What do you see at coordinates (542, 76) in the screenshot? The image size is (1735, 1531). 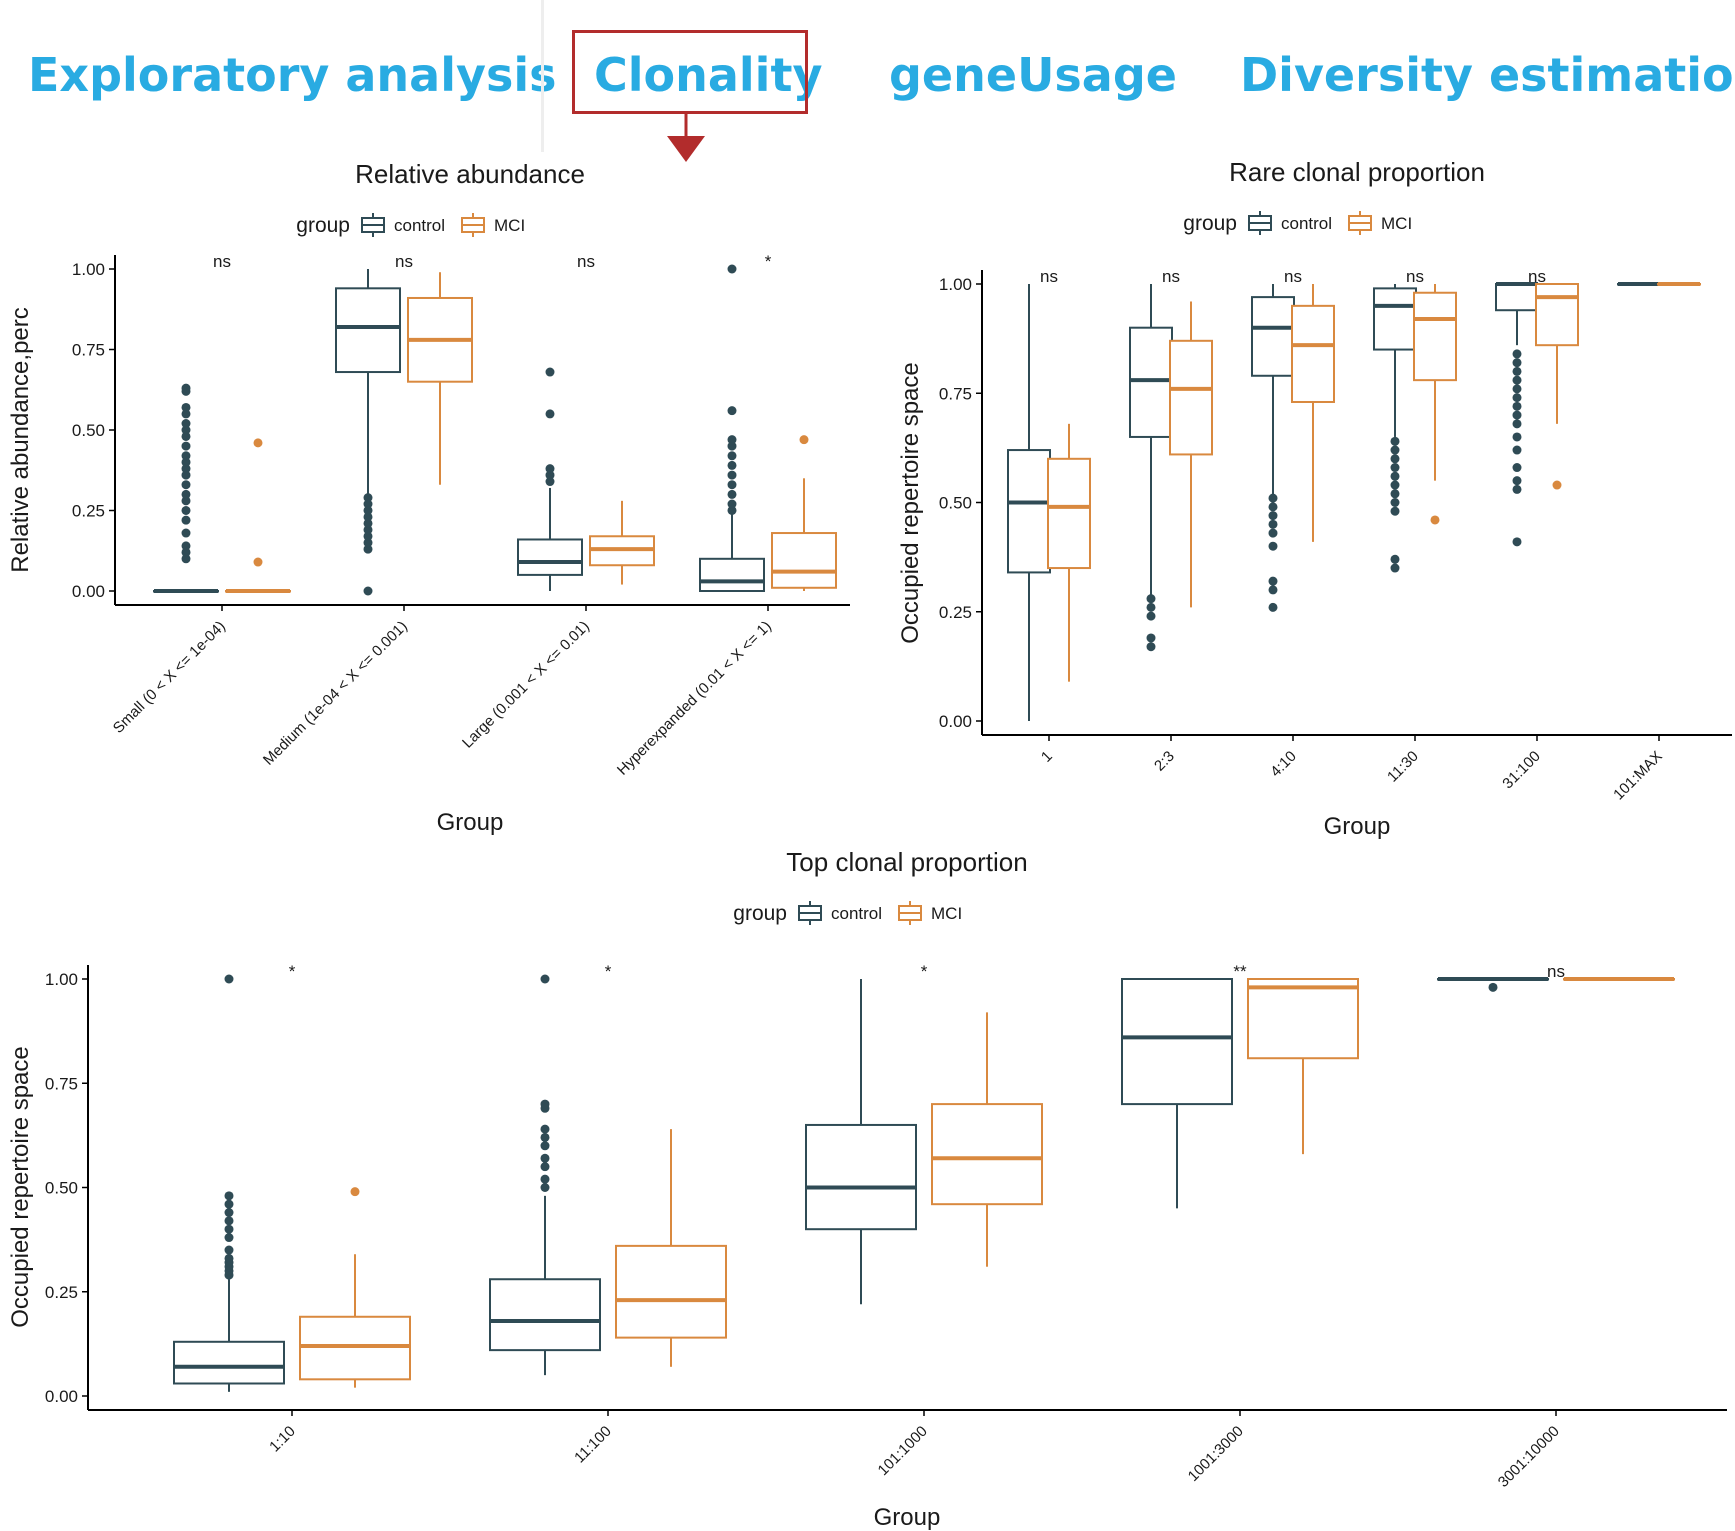 I see `tab-divider` at bounding box center [542, 76].